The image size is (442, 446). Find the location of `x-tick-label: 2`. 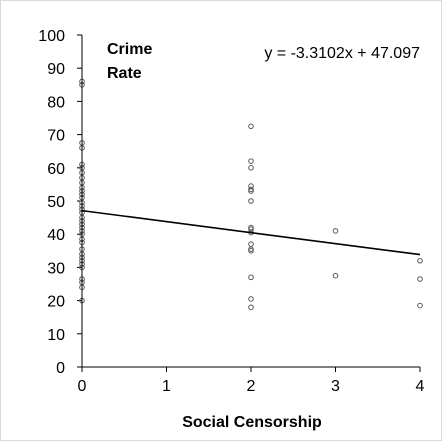

x-tick-label: 2 is located at coordinates (251, 386).